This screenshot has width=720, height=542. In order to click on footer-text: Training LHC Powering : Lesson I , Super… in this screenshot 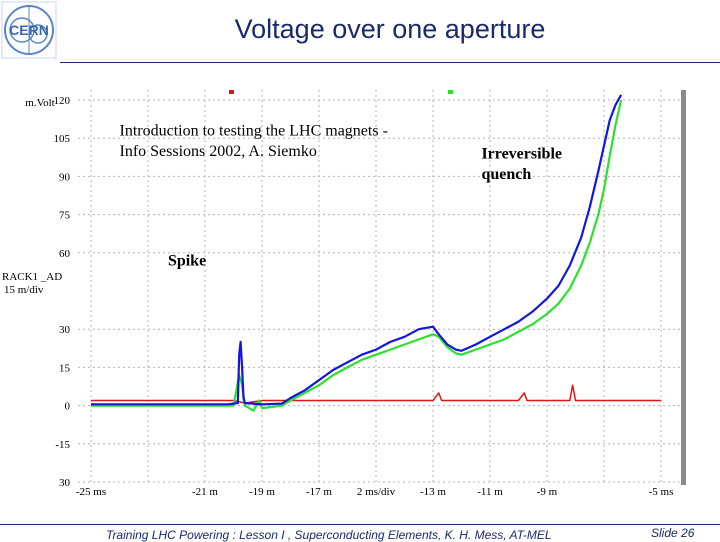, I will do `click(329, 535)`.